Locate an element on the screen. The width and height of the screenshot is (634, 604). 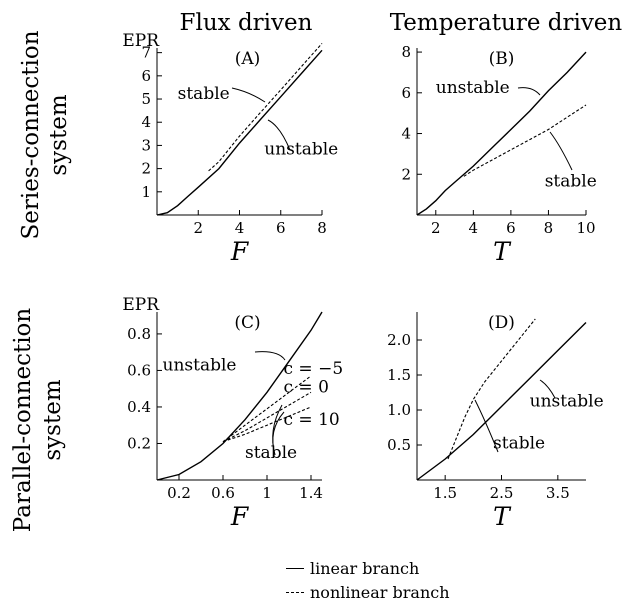
y-tick-label-a: 2 is located at coordinates (146, 169).